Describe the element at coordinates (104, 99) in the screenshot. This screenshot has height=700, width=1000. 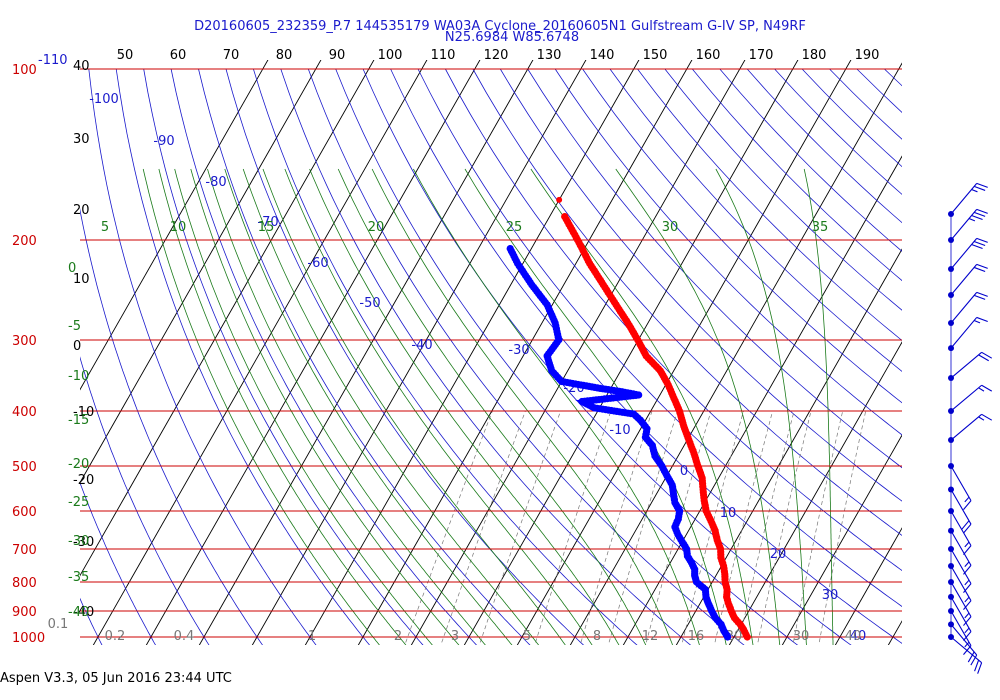
I see `dry-adiabat-label: -100` at that location.